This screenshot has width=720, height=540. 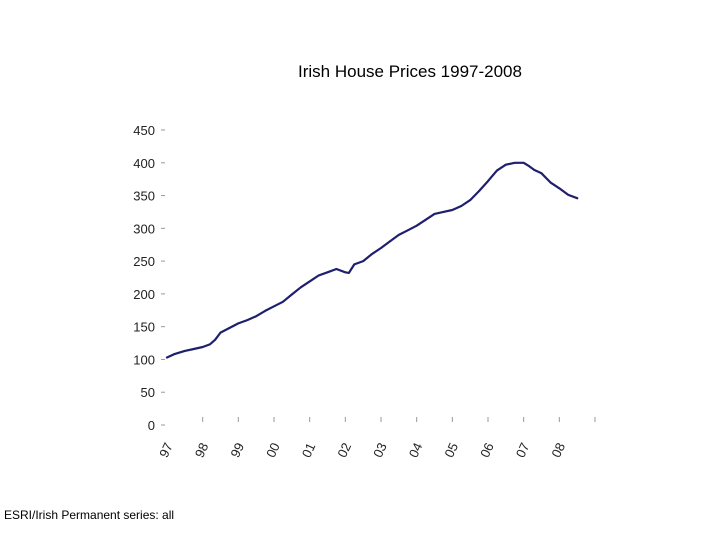 I want to click on x-tick-label: 04, so click(x=416, y=449).